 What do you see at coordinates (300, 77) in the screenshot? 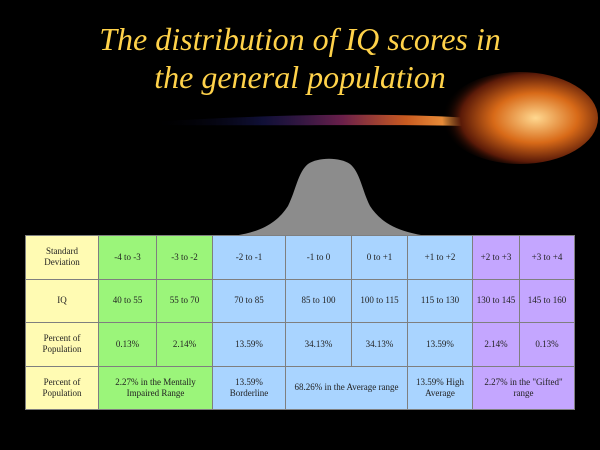
I see `title-line-2: the general population` at bounding box center [300, 77].